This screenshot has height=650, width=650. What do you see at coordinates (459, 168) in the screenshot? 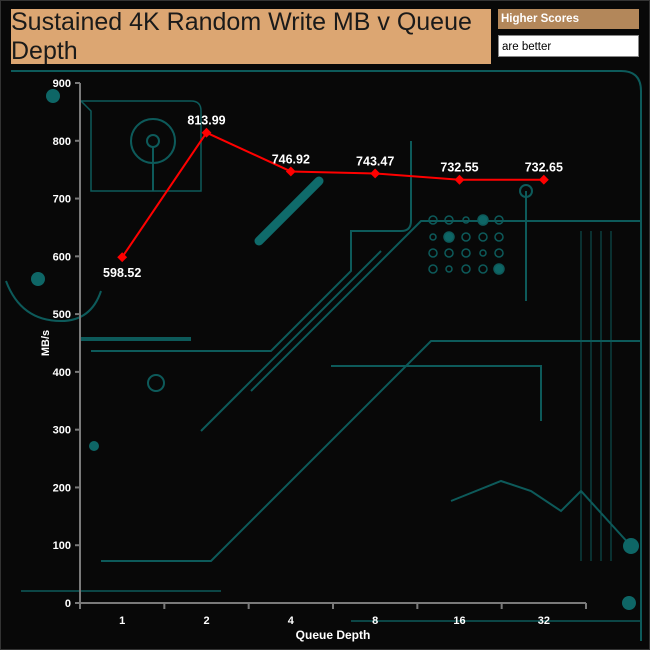
I see `data-label: 732.55` at bounding box center [459, 168].